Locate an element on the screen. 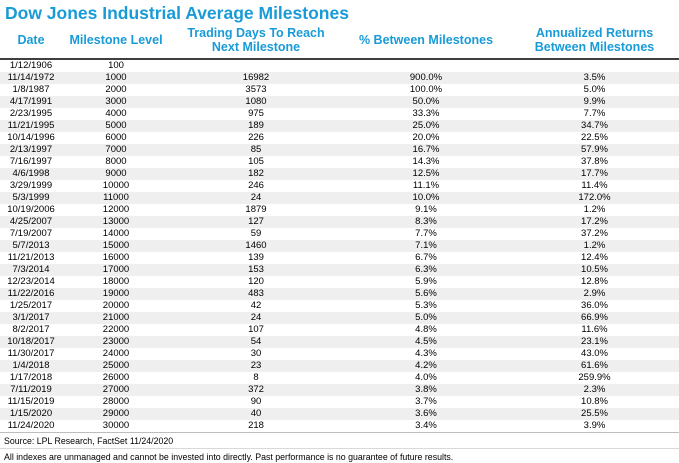 Image resolution: width=679 pixels, height=463 pixels. annualized-return-cell: 3.9% is located at coordinates (594, 425).